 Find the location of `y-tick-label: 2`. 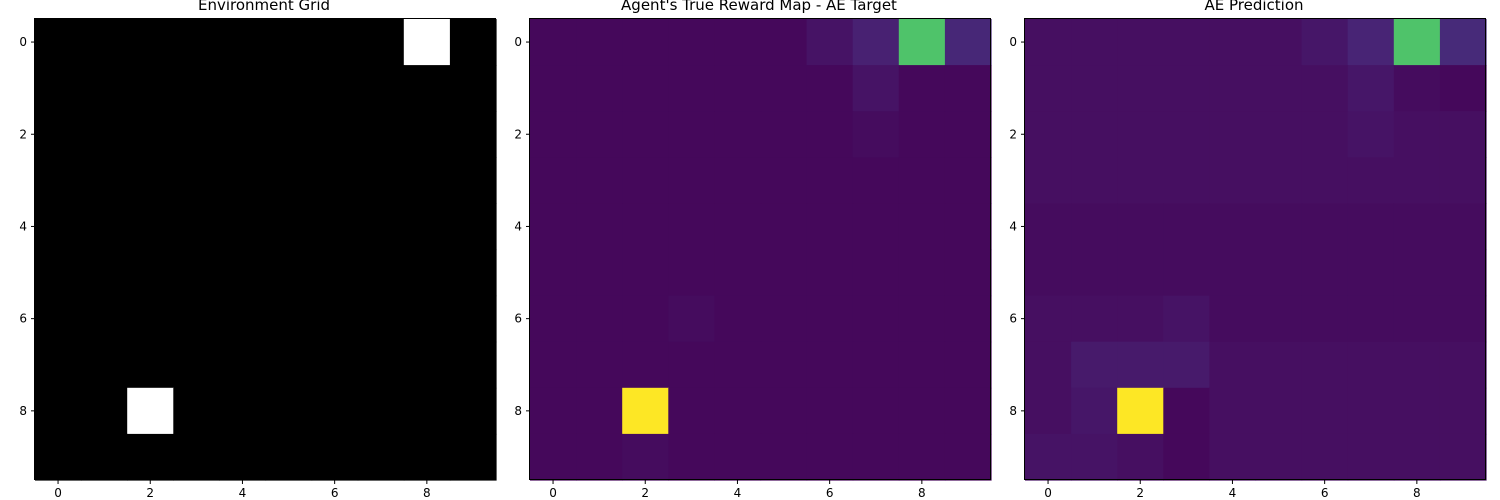

y-tick-label: 2 is located at coordinates (518, 134).